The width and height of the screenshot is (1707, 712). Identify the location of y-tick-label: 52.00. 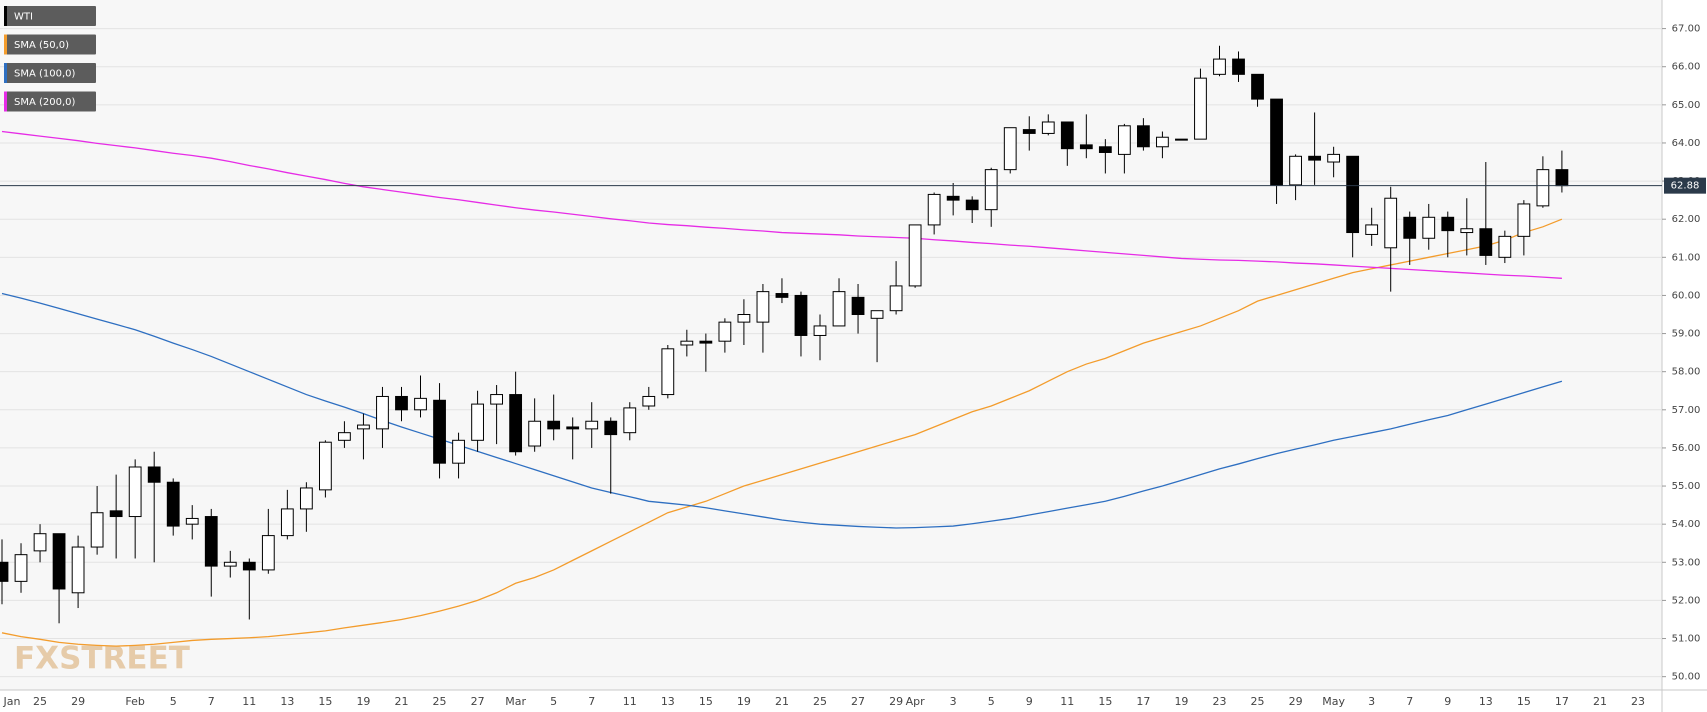
(1686, 600).